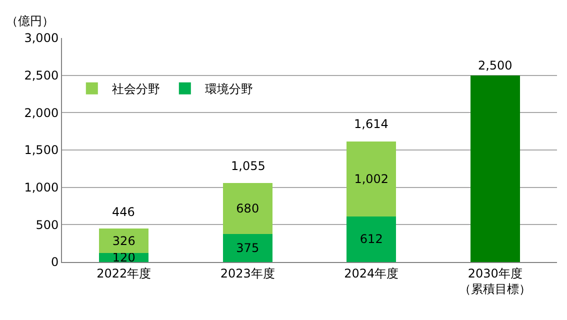 Image resolution: width=567 pixels, height=320 pixels. I want to click on data-label: 612, so click(371, 239).